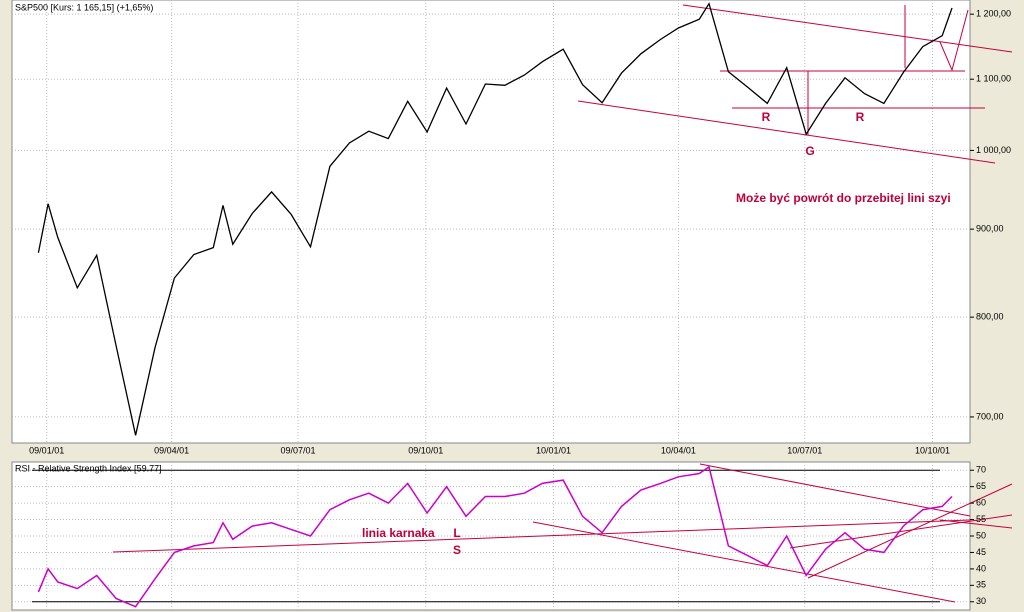 Image resolution: width=1024 pixels, height=612 pixels. Describe the element at coordinates (398, 533) in the screenshot. I see `annotation: linia karnaka` at that location.